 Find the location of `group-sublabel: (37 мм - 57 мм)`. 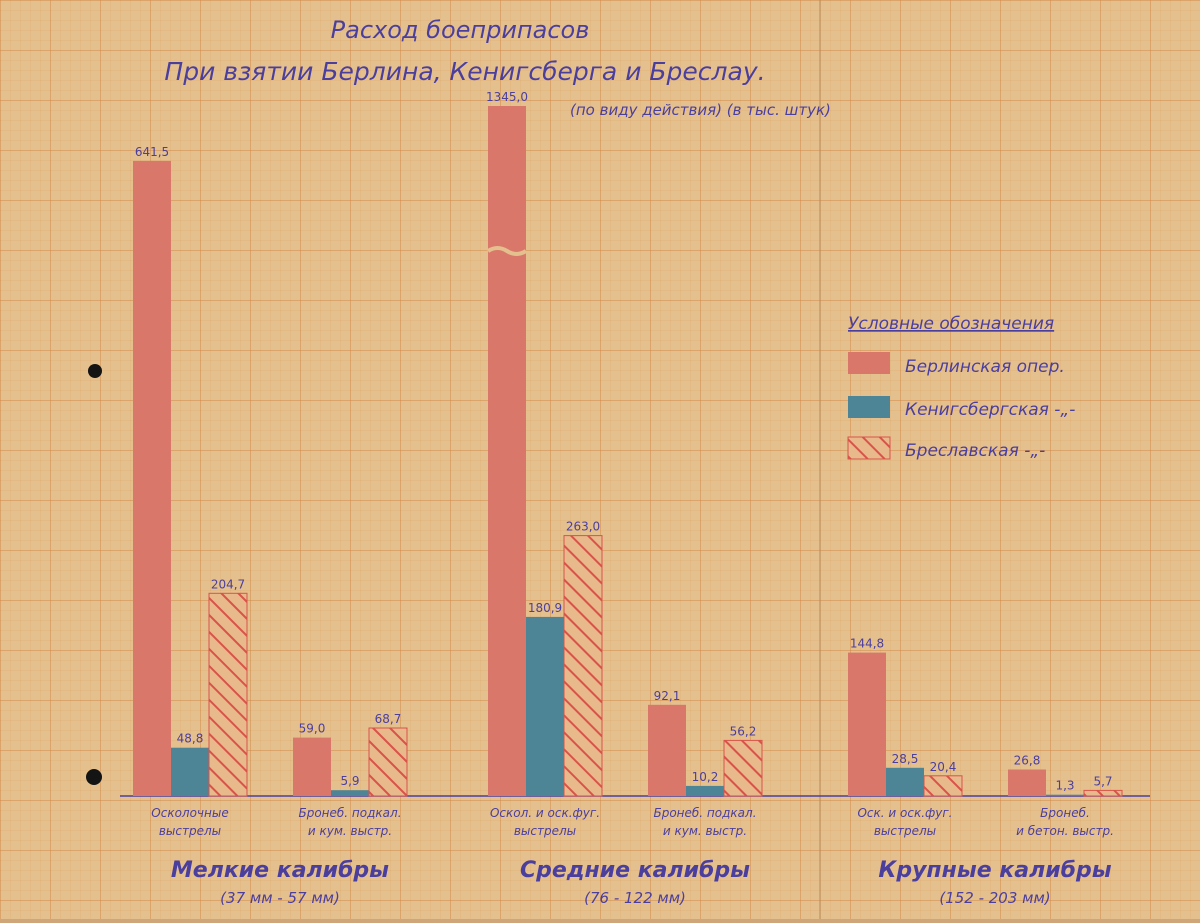

group-sublabel: (37 мм - 57 мм) is located at coordinates (280, 898).